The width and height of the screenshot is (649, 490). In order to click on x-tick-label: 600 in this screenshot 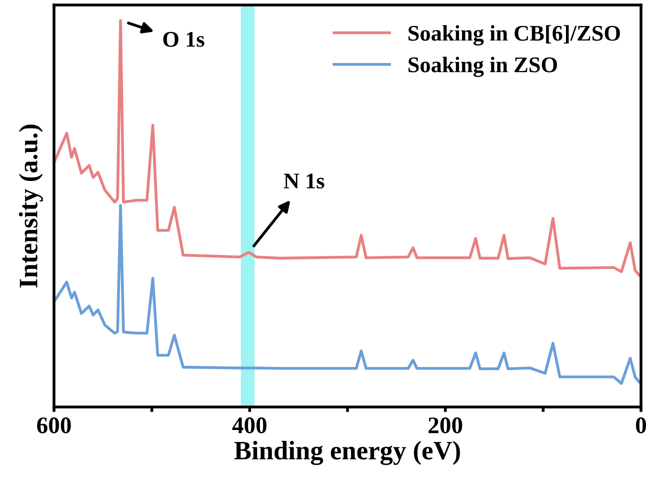, I will do `click(54, 425)`.